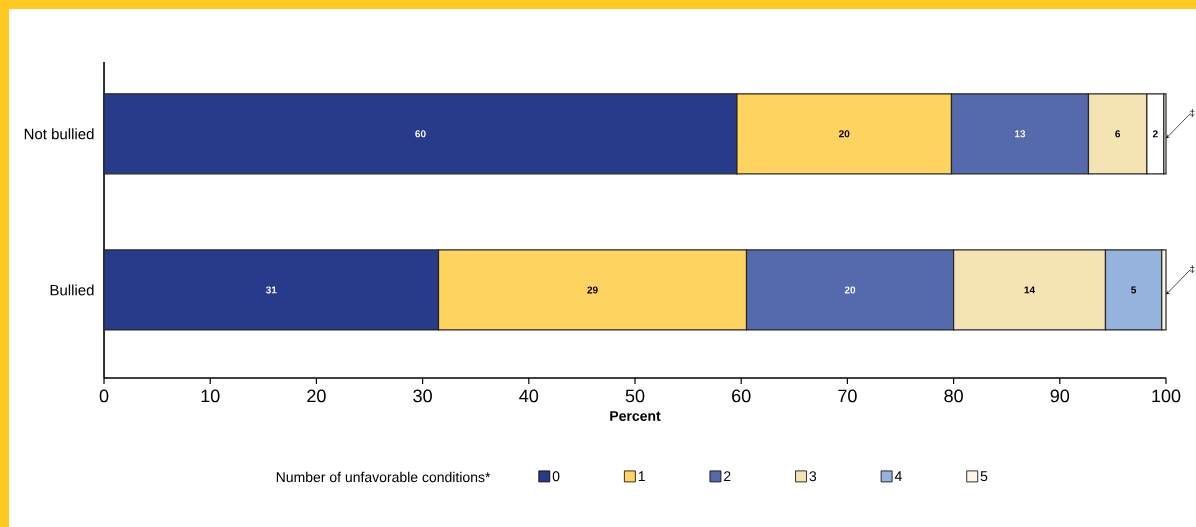 The width and height of the screenshot is (1196, 527). Describe the element at coordinates (641, 476) in the screenshot. I see `legend-label: 1` at that location.